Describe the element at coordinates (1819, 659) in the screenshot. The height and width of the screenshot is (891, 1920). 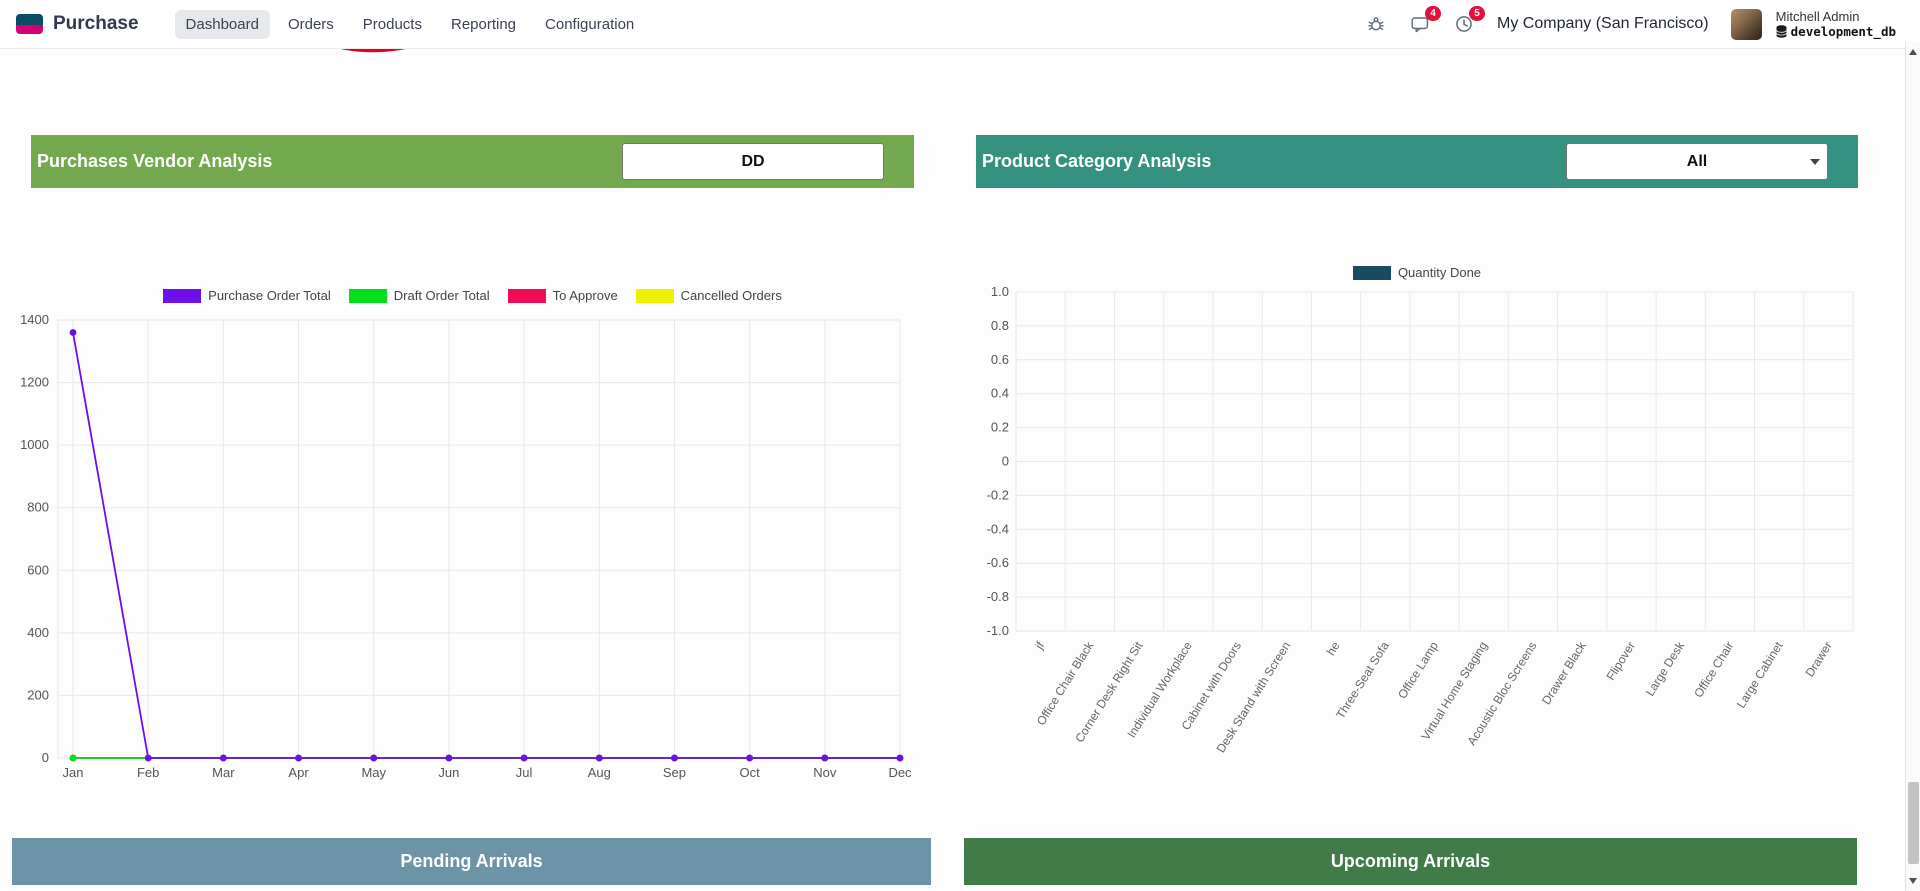
I see `x-axis-label: Drawer` at that location.